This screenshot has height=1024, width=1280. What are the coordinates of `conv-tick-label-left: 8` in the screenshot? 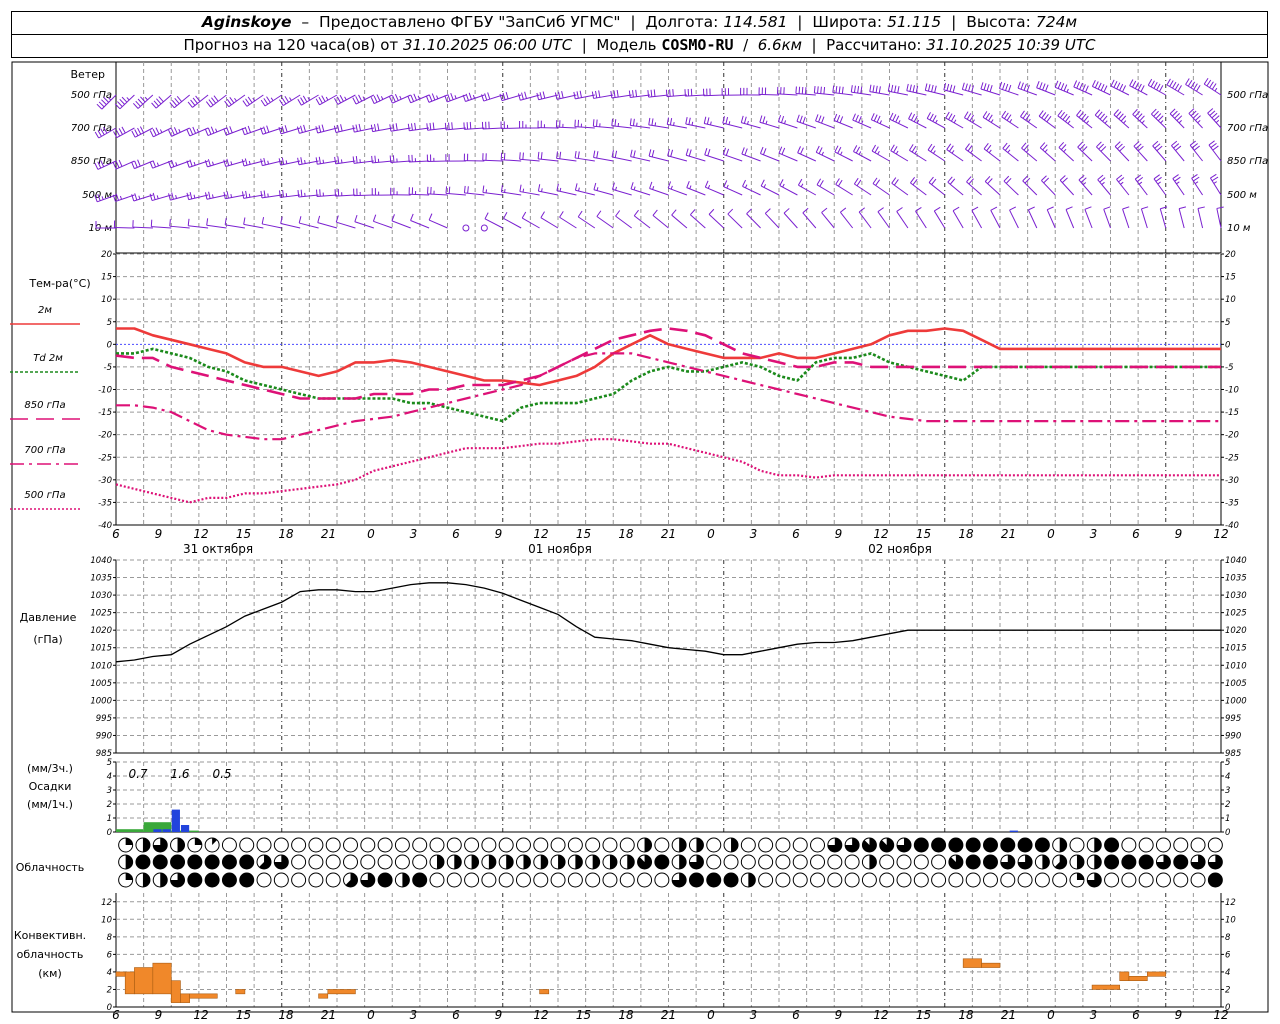 It's located at (110, 938).